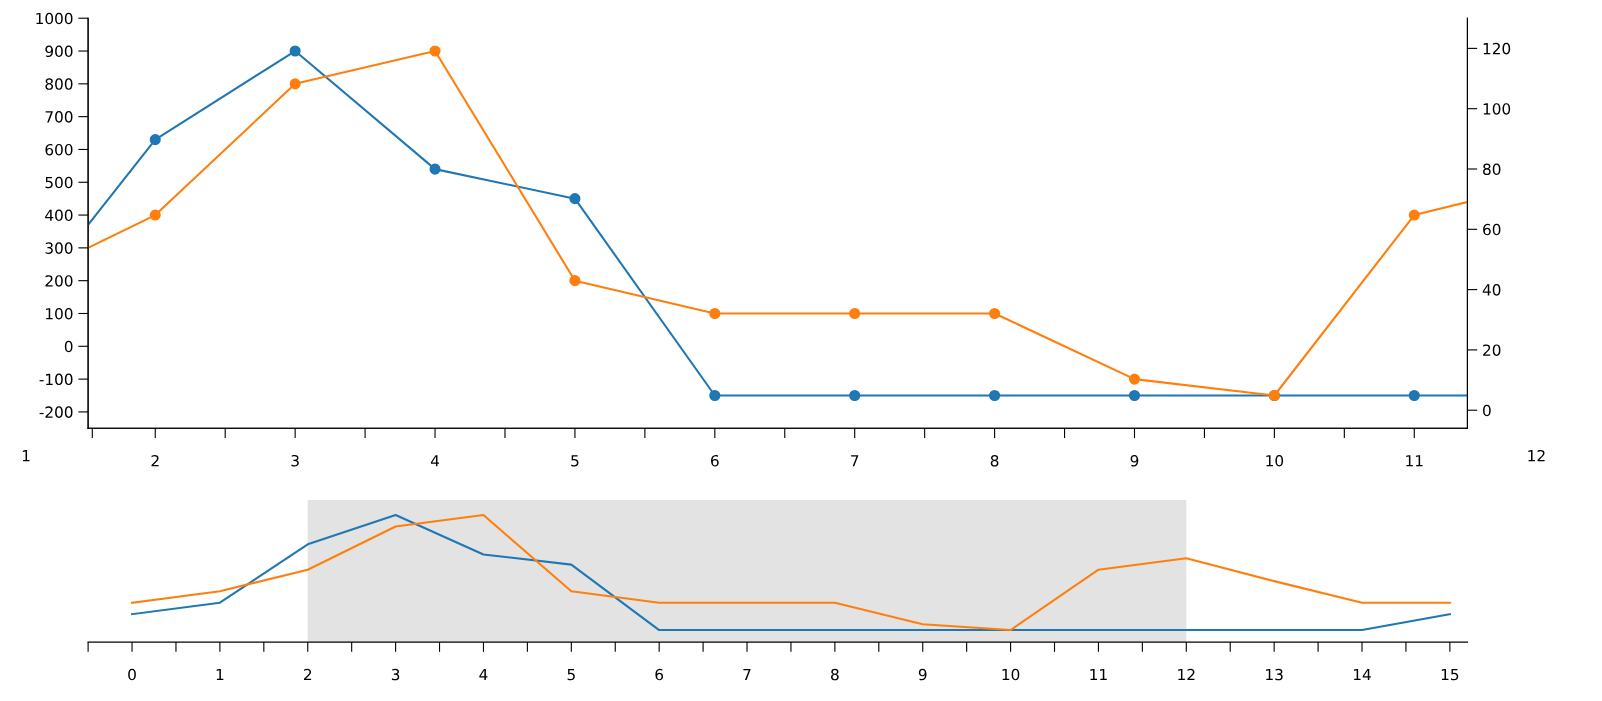  I want to click on y-tick-label: 700, so click(59, 117).